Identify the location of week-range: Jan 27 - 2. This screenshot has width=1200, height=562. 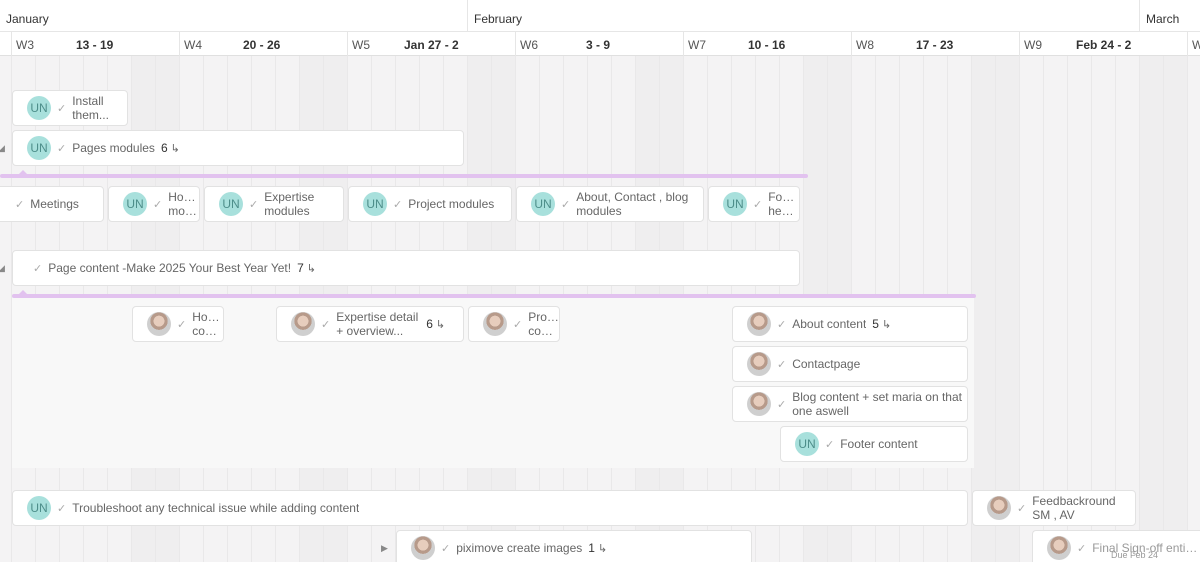
(431, 45).